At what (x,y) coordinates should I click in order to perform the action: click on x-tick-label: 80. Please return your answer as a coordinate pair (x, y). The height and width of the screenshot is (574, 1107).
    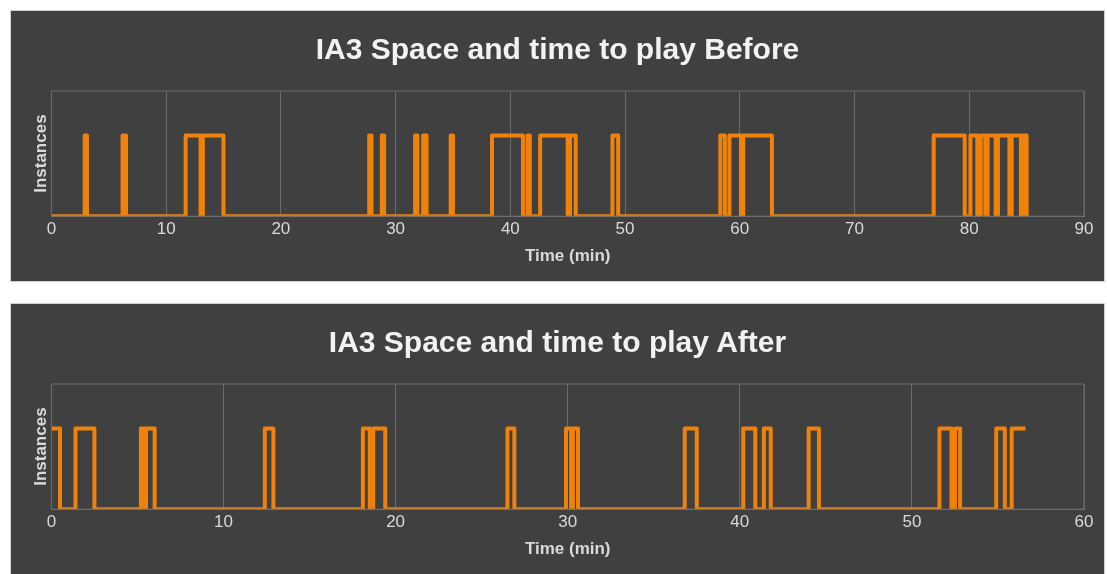
    Looking at the image, I should click on (969, 229).